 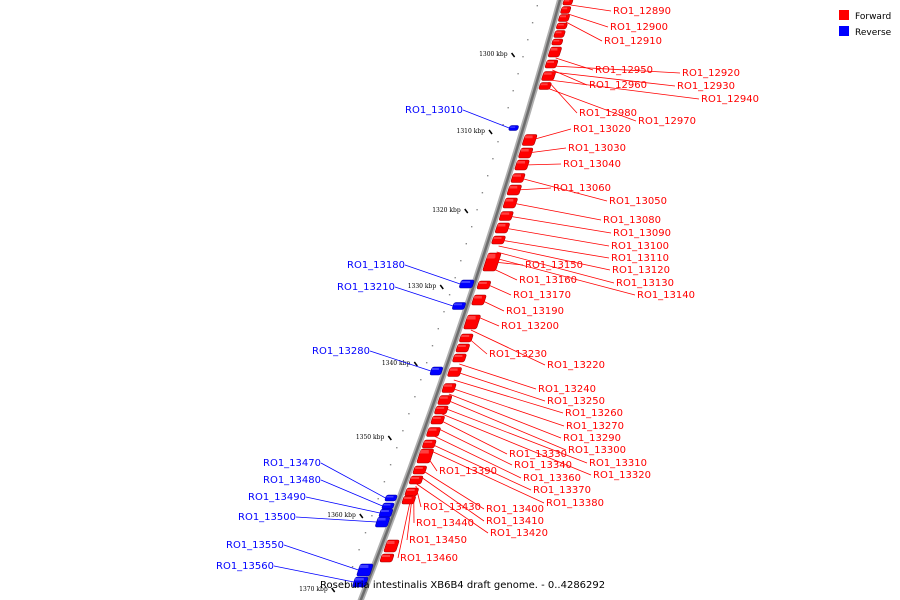 What do you see at coordinates (639, 27) in the screenshot?
I see `forward-gene-label: RO1_12900` at bounding box center [639, 27].